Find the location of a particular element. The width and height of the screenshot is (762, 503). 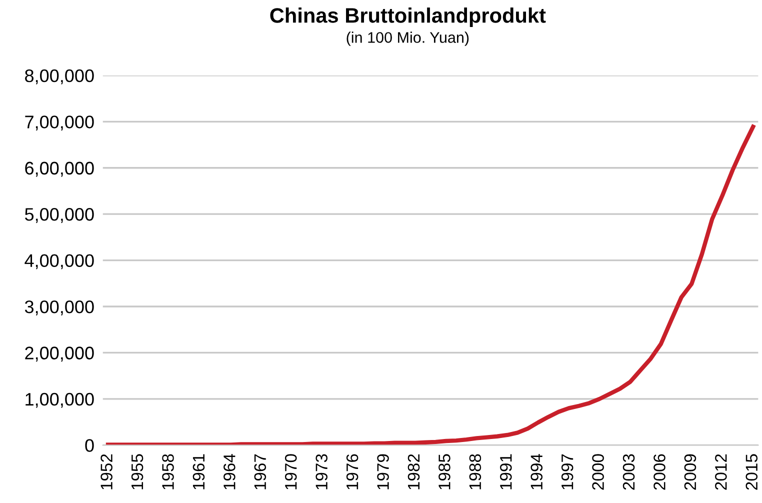

x-tick-label: 1988 is located at coordinates (475, 472).